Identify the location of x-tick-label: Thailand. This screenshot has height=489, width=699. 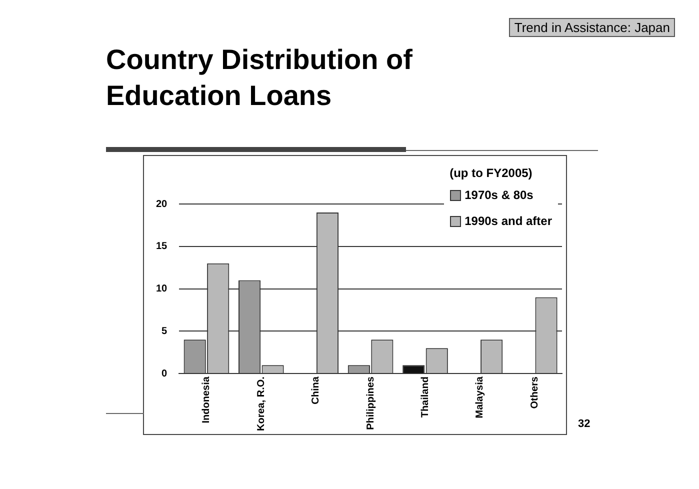
(426, 397).